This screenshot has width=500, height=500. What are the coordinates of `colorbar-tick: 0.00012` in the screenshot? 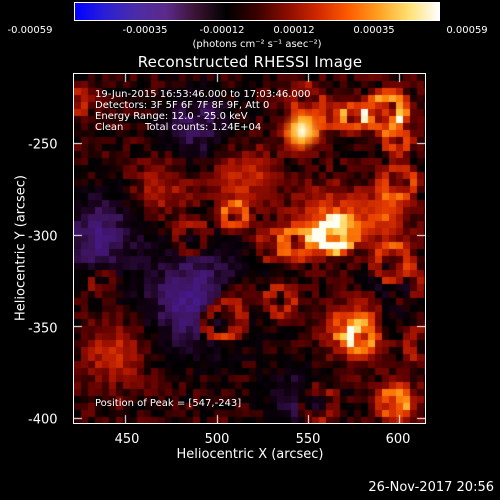 It's located at (294, 30).